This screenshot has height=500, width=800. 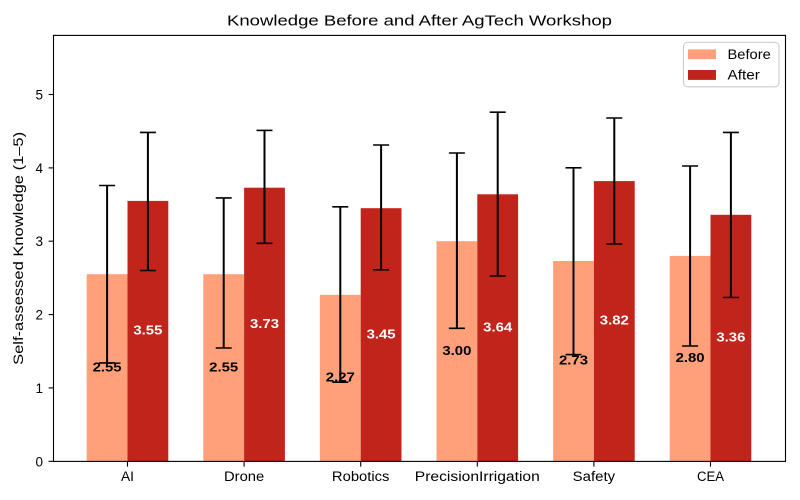 What do you see at coordinates (497, 327) in the screenshot?
I see `svg-text: 3.64` at bounding box center [497, 327].